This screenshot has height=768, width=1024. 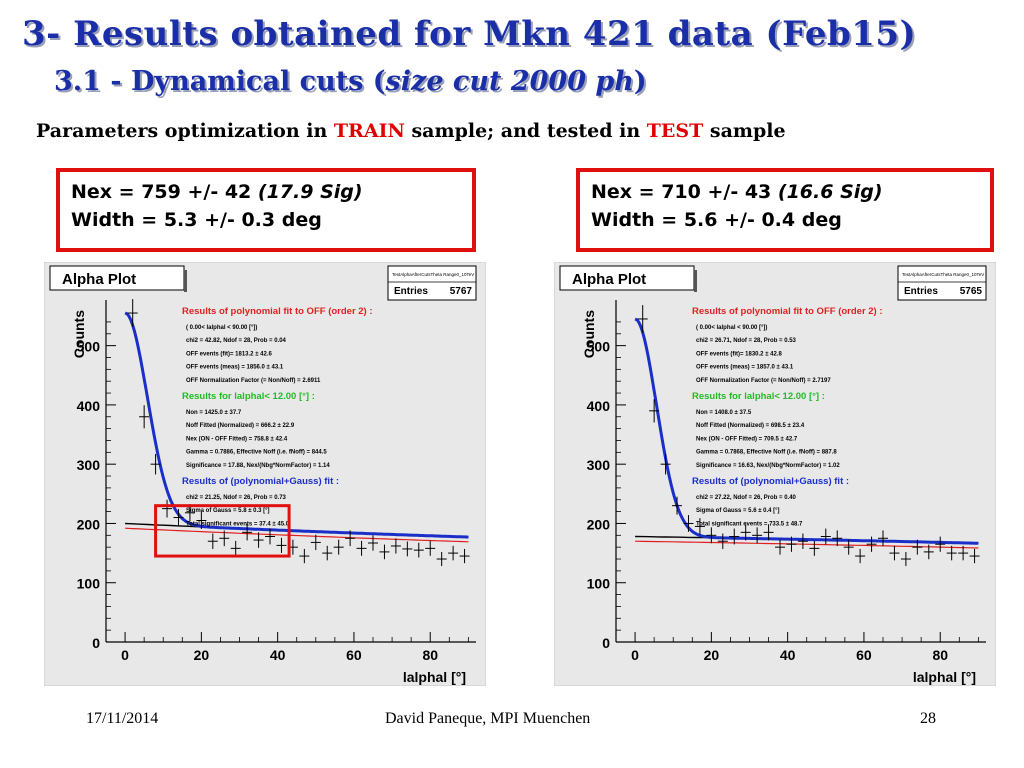 I want to click on result-box-train-line1: Nex = 759 +/- 42 (17.9 Sig), so click(x=271, y=192).